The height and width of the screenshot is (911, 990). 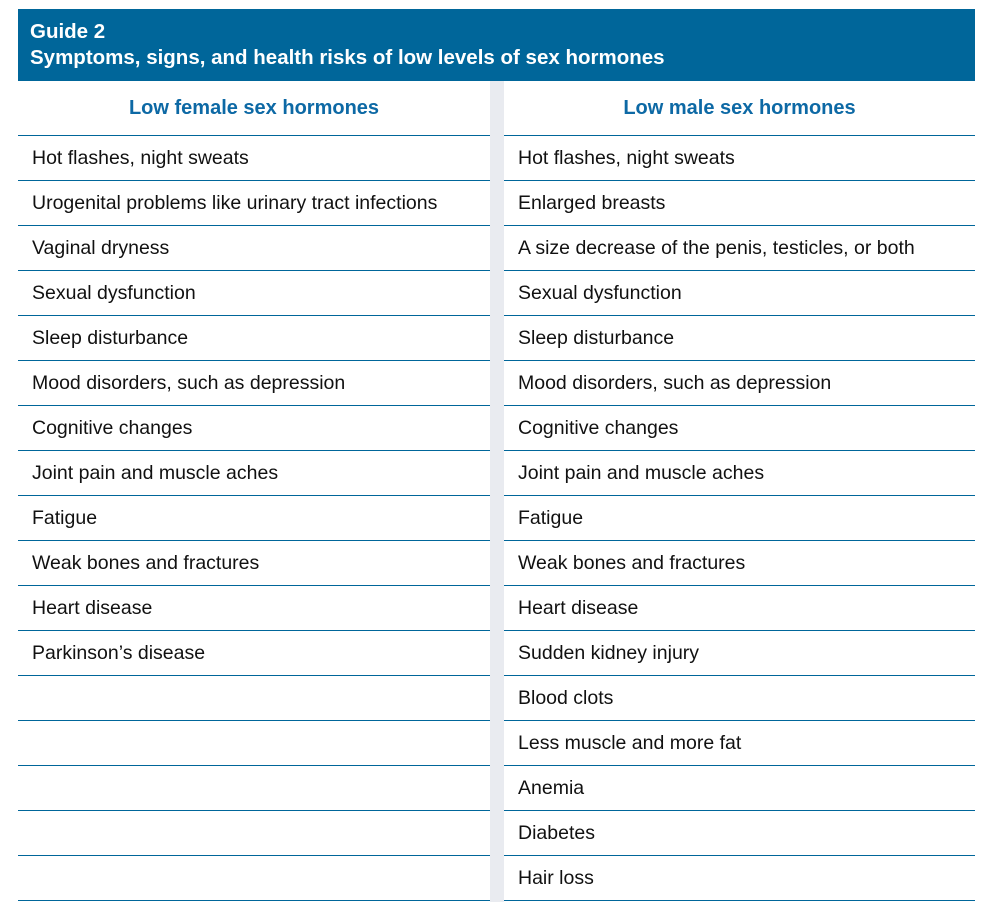 I want to click on male-row: Cognitive changes, so click(x=739, y=428).